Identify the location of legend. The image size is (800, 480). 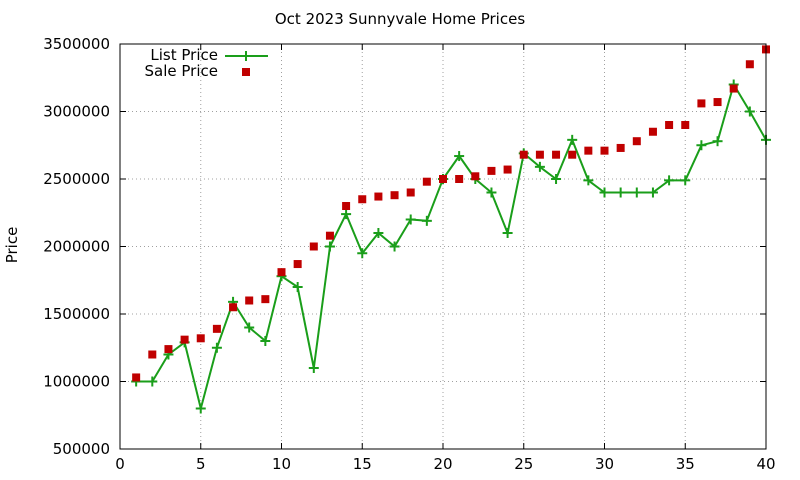
(246, 63).